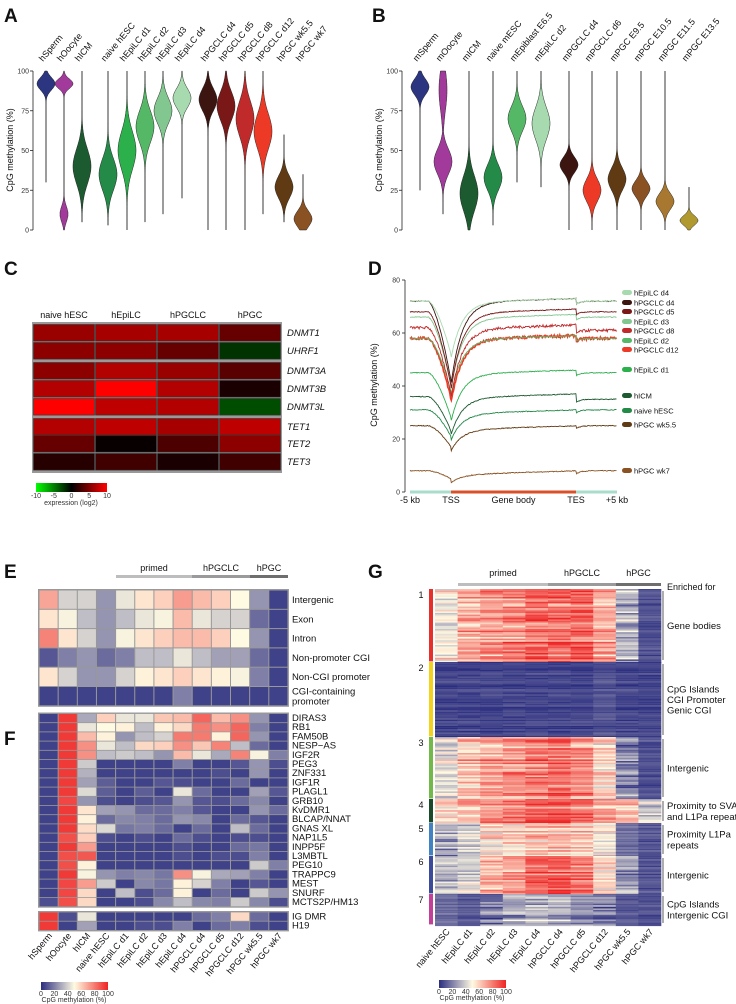 This screenshot has width=736, height=1004. What do you see at coordinates (108, 994) in the screenshot?
I see `colorbar-tick: 100` at bounding box center [108, 994].